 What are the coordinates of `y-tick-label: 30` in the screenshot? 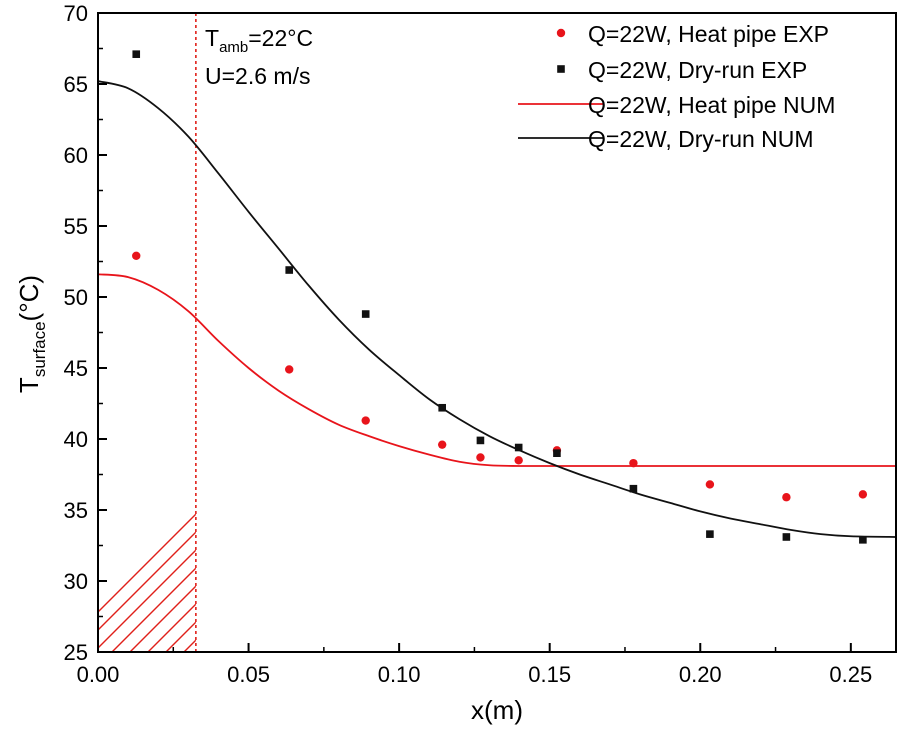 It's located at (76, 581).